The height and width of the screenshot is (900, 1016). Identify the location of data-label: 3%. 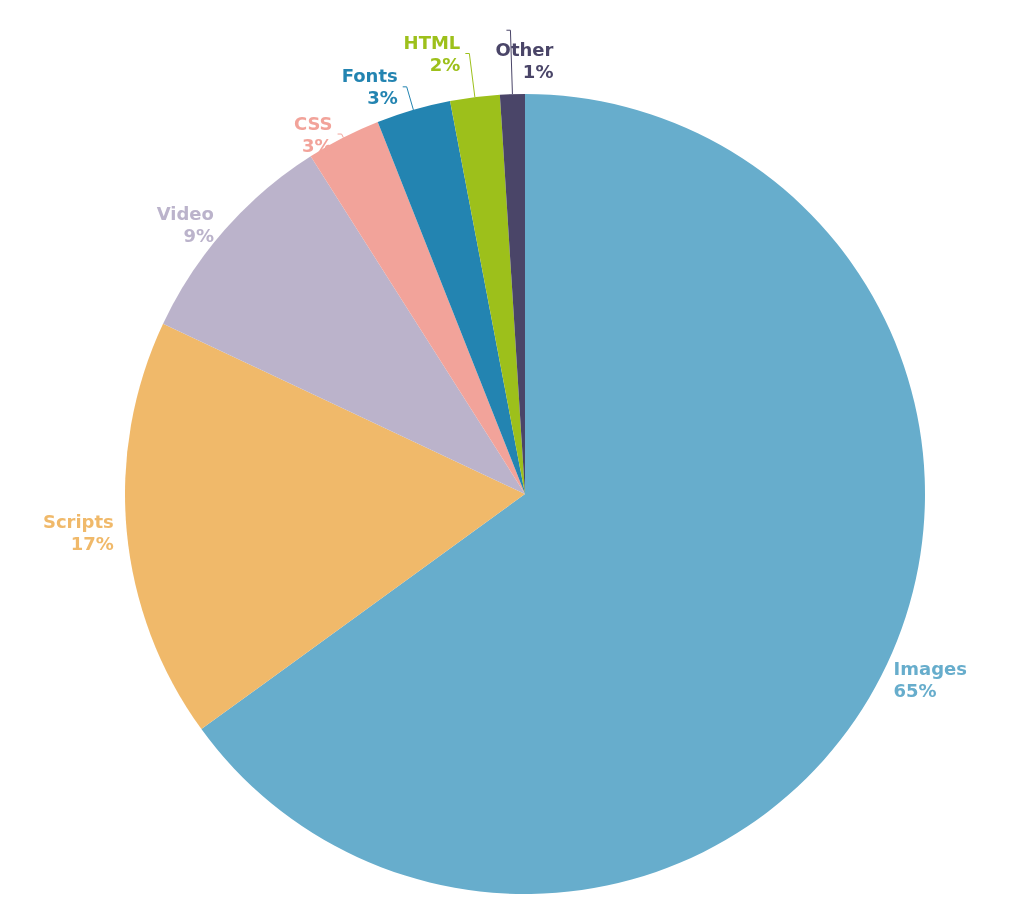
(382, 98).